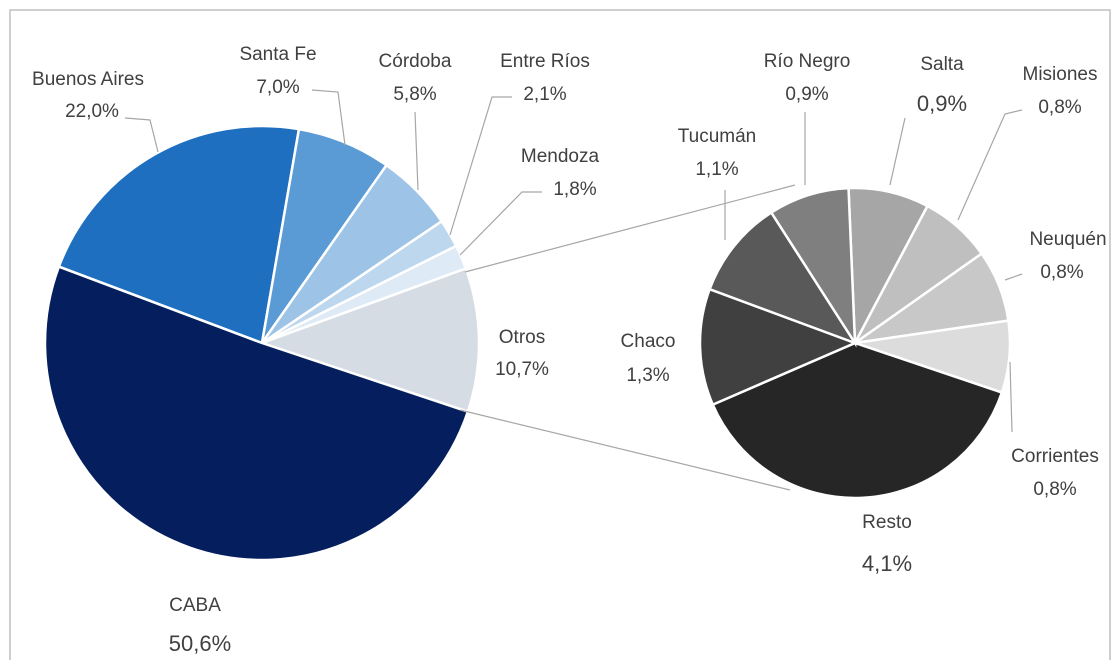 The image size is (1120, 660). Describe the element at coordinates (560, 156) in the screenshot. I see `slice-label: Mendoza` at that location.